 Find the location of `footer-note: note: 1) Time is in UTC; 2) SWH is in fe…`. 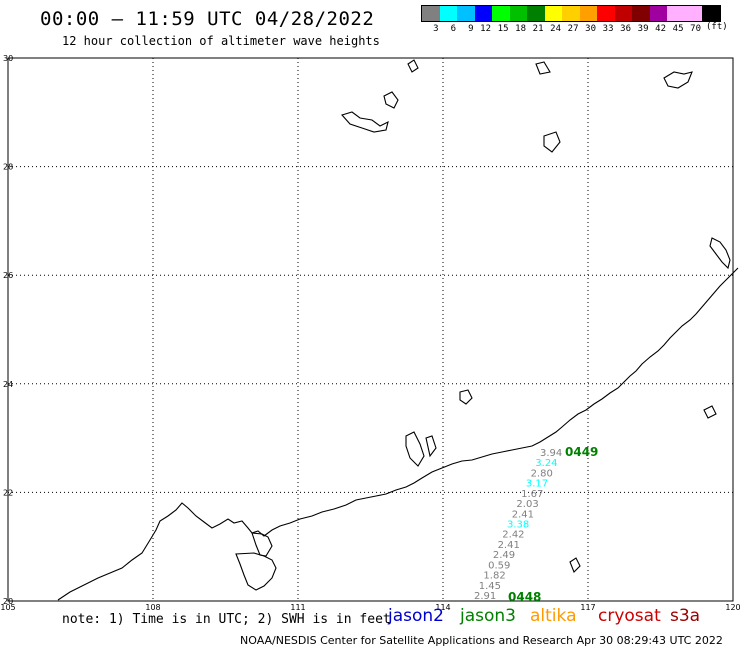

footer-note: note: 1) Time is in UTC; 2) SWH is in fe… is located at coordinates (226, 619).